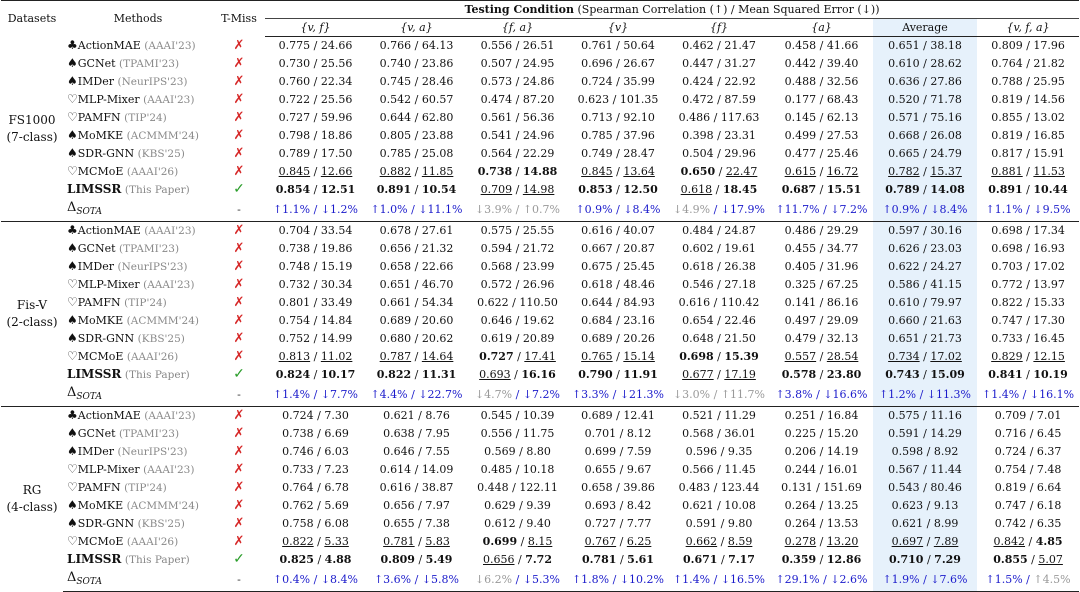 The width and height of the screenshot is (1080, 592). Describe the element at coordinates (493, 210) in the screenshot. I see `delta-spearman: ↓3.9%` at that location.